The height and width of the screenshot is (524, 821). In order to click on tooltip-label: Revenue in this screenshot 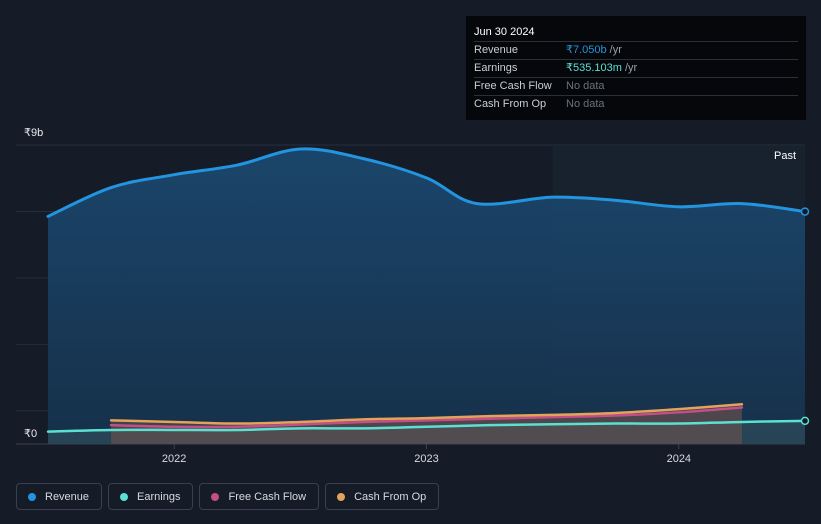, I will do `click(496, 50)`.